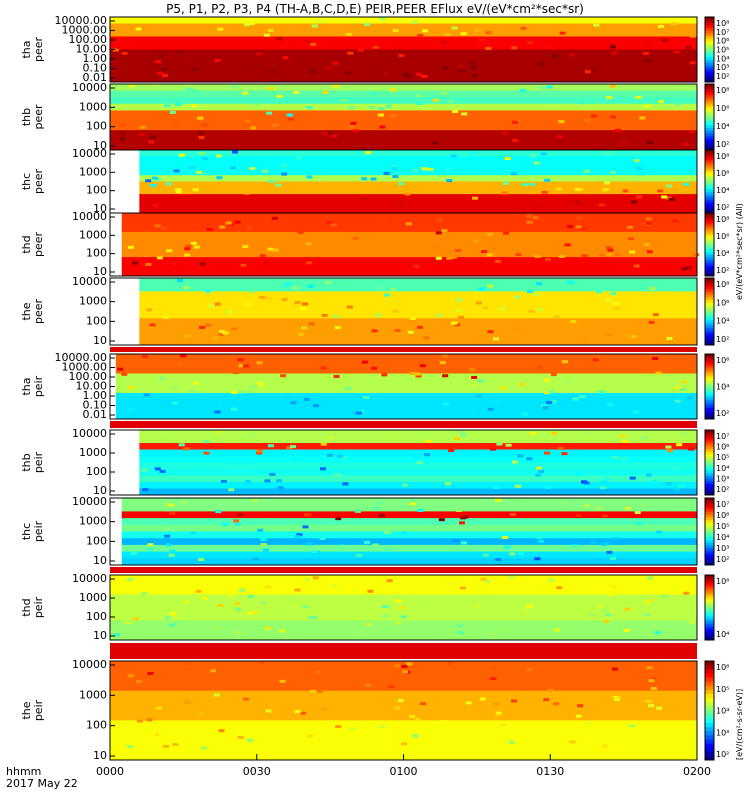 This screenshot has height=800, width=750. What do you see at coordinates (722, 32) in the screenshot?
I see `colorbar-tick-label: 10⁷` at bounding box center [722, 32].